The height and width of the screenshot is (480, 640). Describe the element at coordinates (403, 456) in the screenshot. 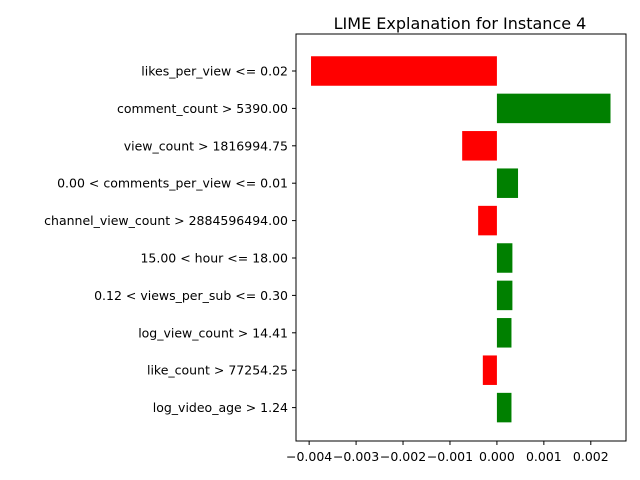

I see `x-tick-label: −0.002` at that location.